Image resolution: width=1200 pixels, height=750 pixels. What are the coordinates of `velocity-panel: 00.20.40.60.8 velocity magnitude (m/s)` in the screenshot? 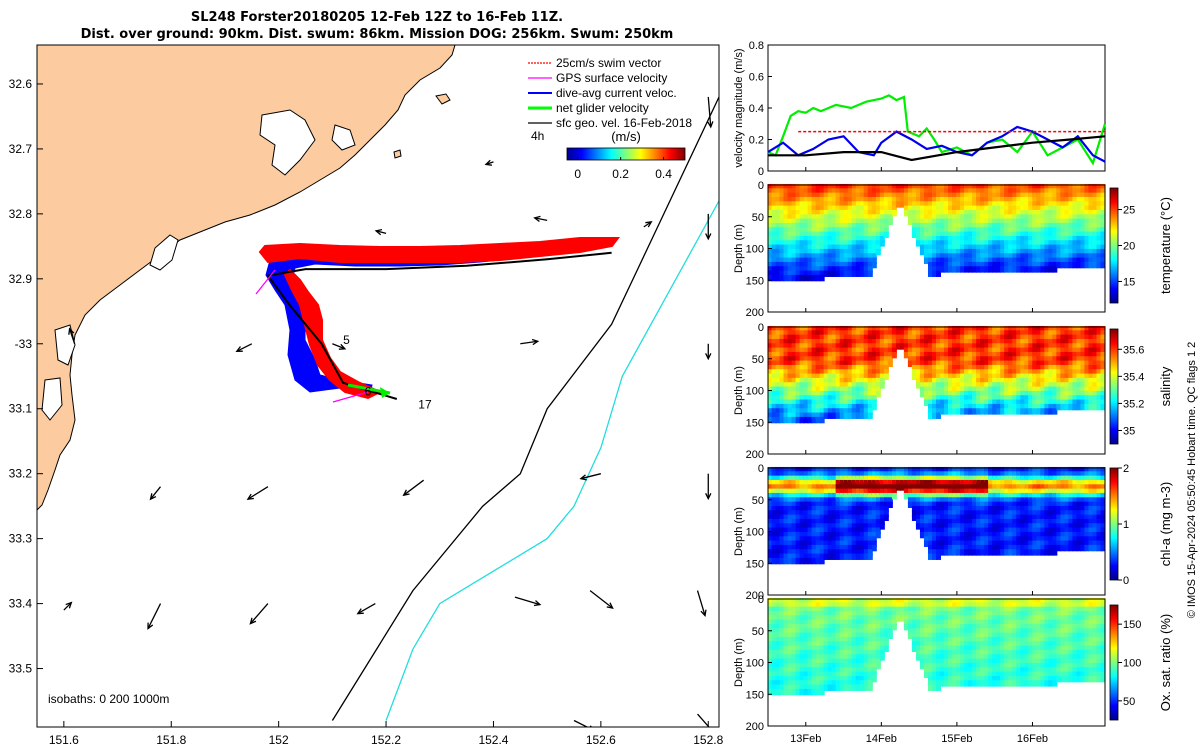 It's located at (920, 109).